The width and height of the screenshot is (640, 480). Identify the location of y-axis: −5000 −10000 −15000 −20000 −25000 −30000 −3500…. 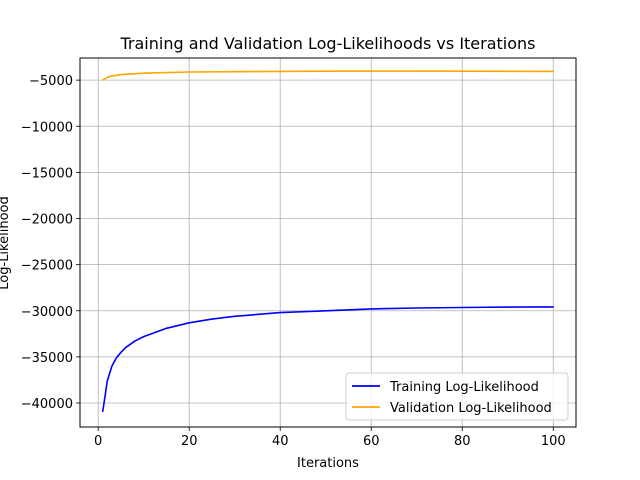
(50, 243).